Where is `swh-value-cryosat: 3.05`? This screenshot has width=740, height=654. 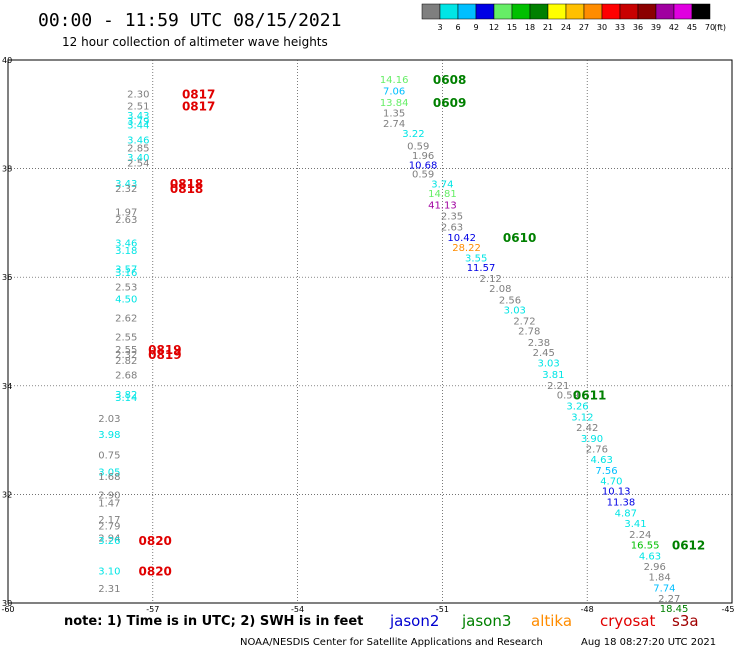 swh-value-cryosat: 3.05 is located at coordinates (109, 473).